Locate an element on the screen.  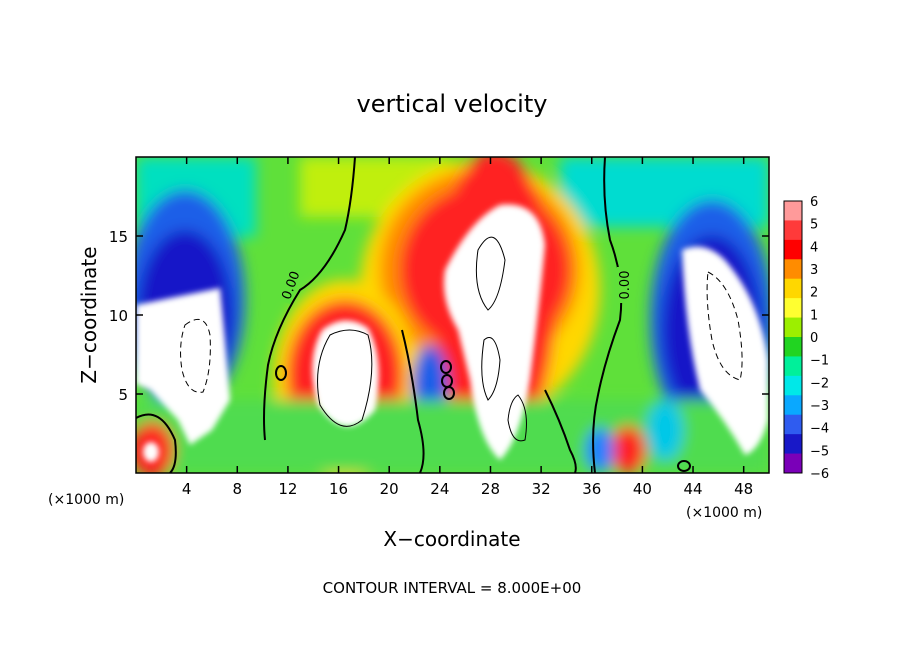
contour-label-right: 0.00 is located at coordinates (625, 285).